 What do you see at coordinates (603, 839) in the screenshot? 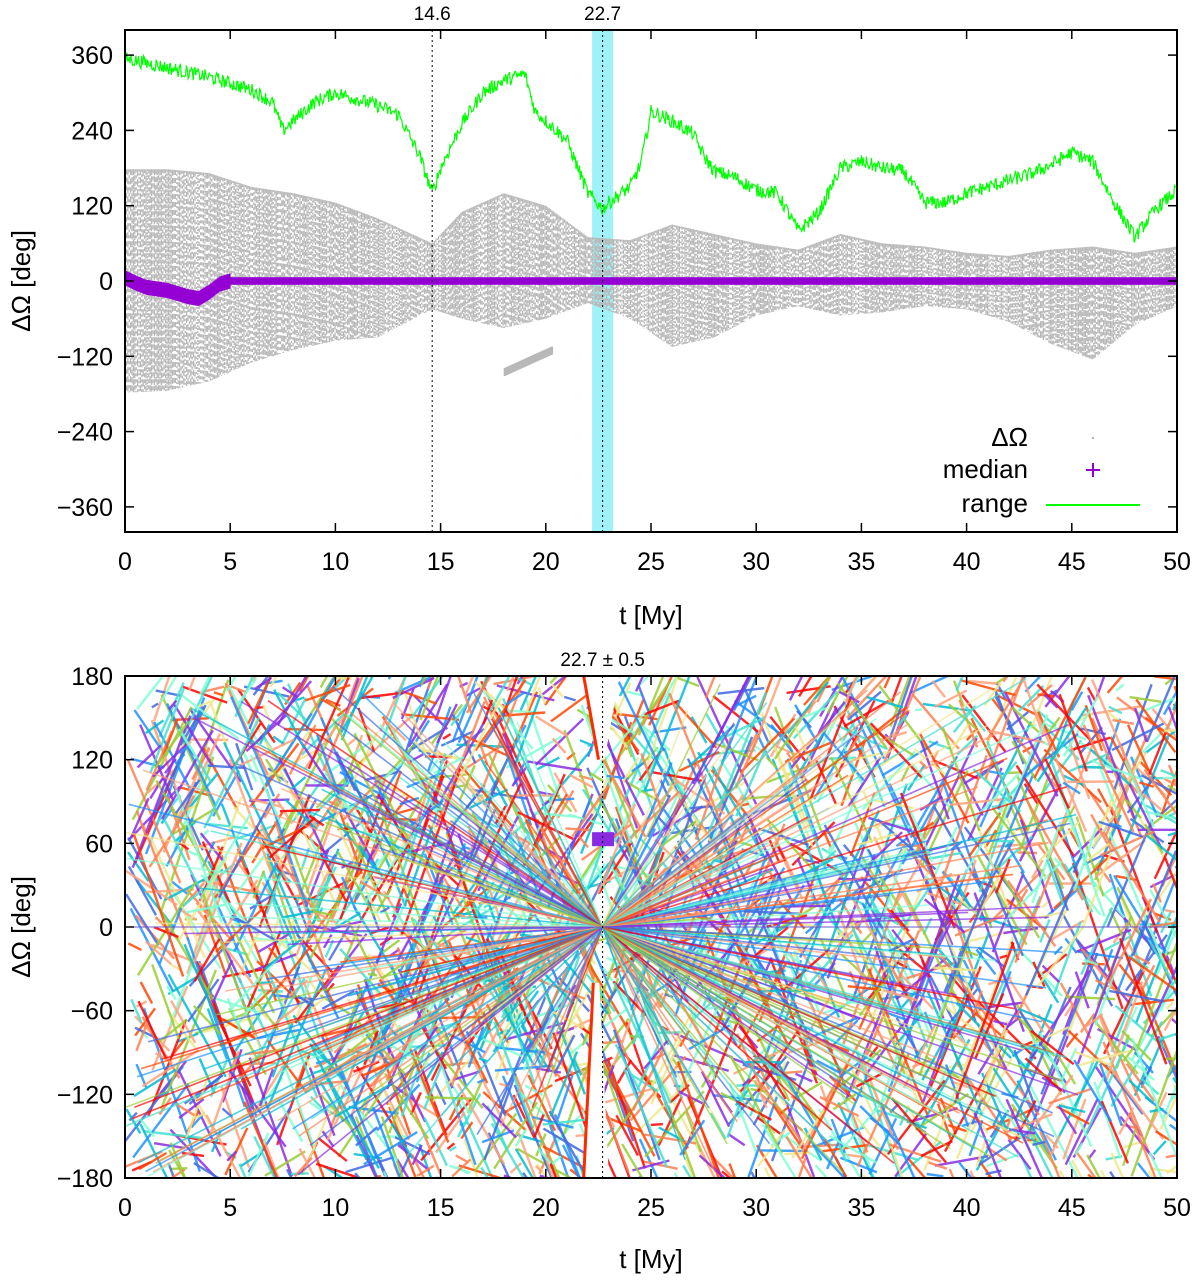
I see `purple-cluster` at bounding box center [603, 839].